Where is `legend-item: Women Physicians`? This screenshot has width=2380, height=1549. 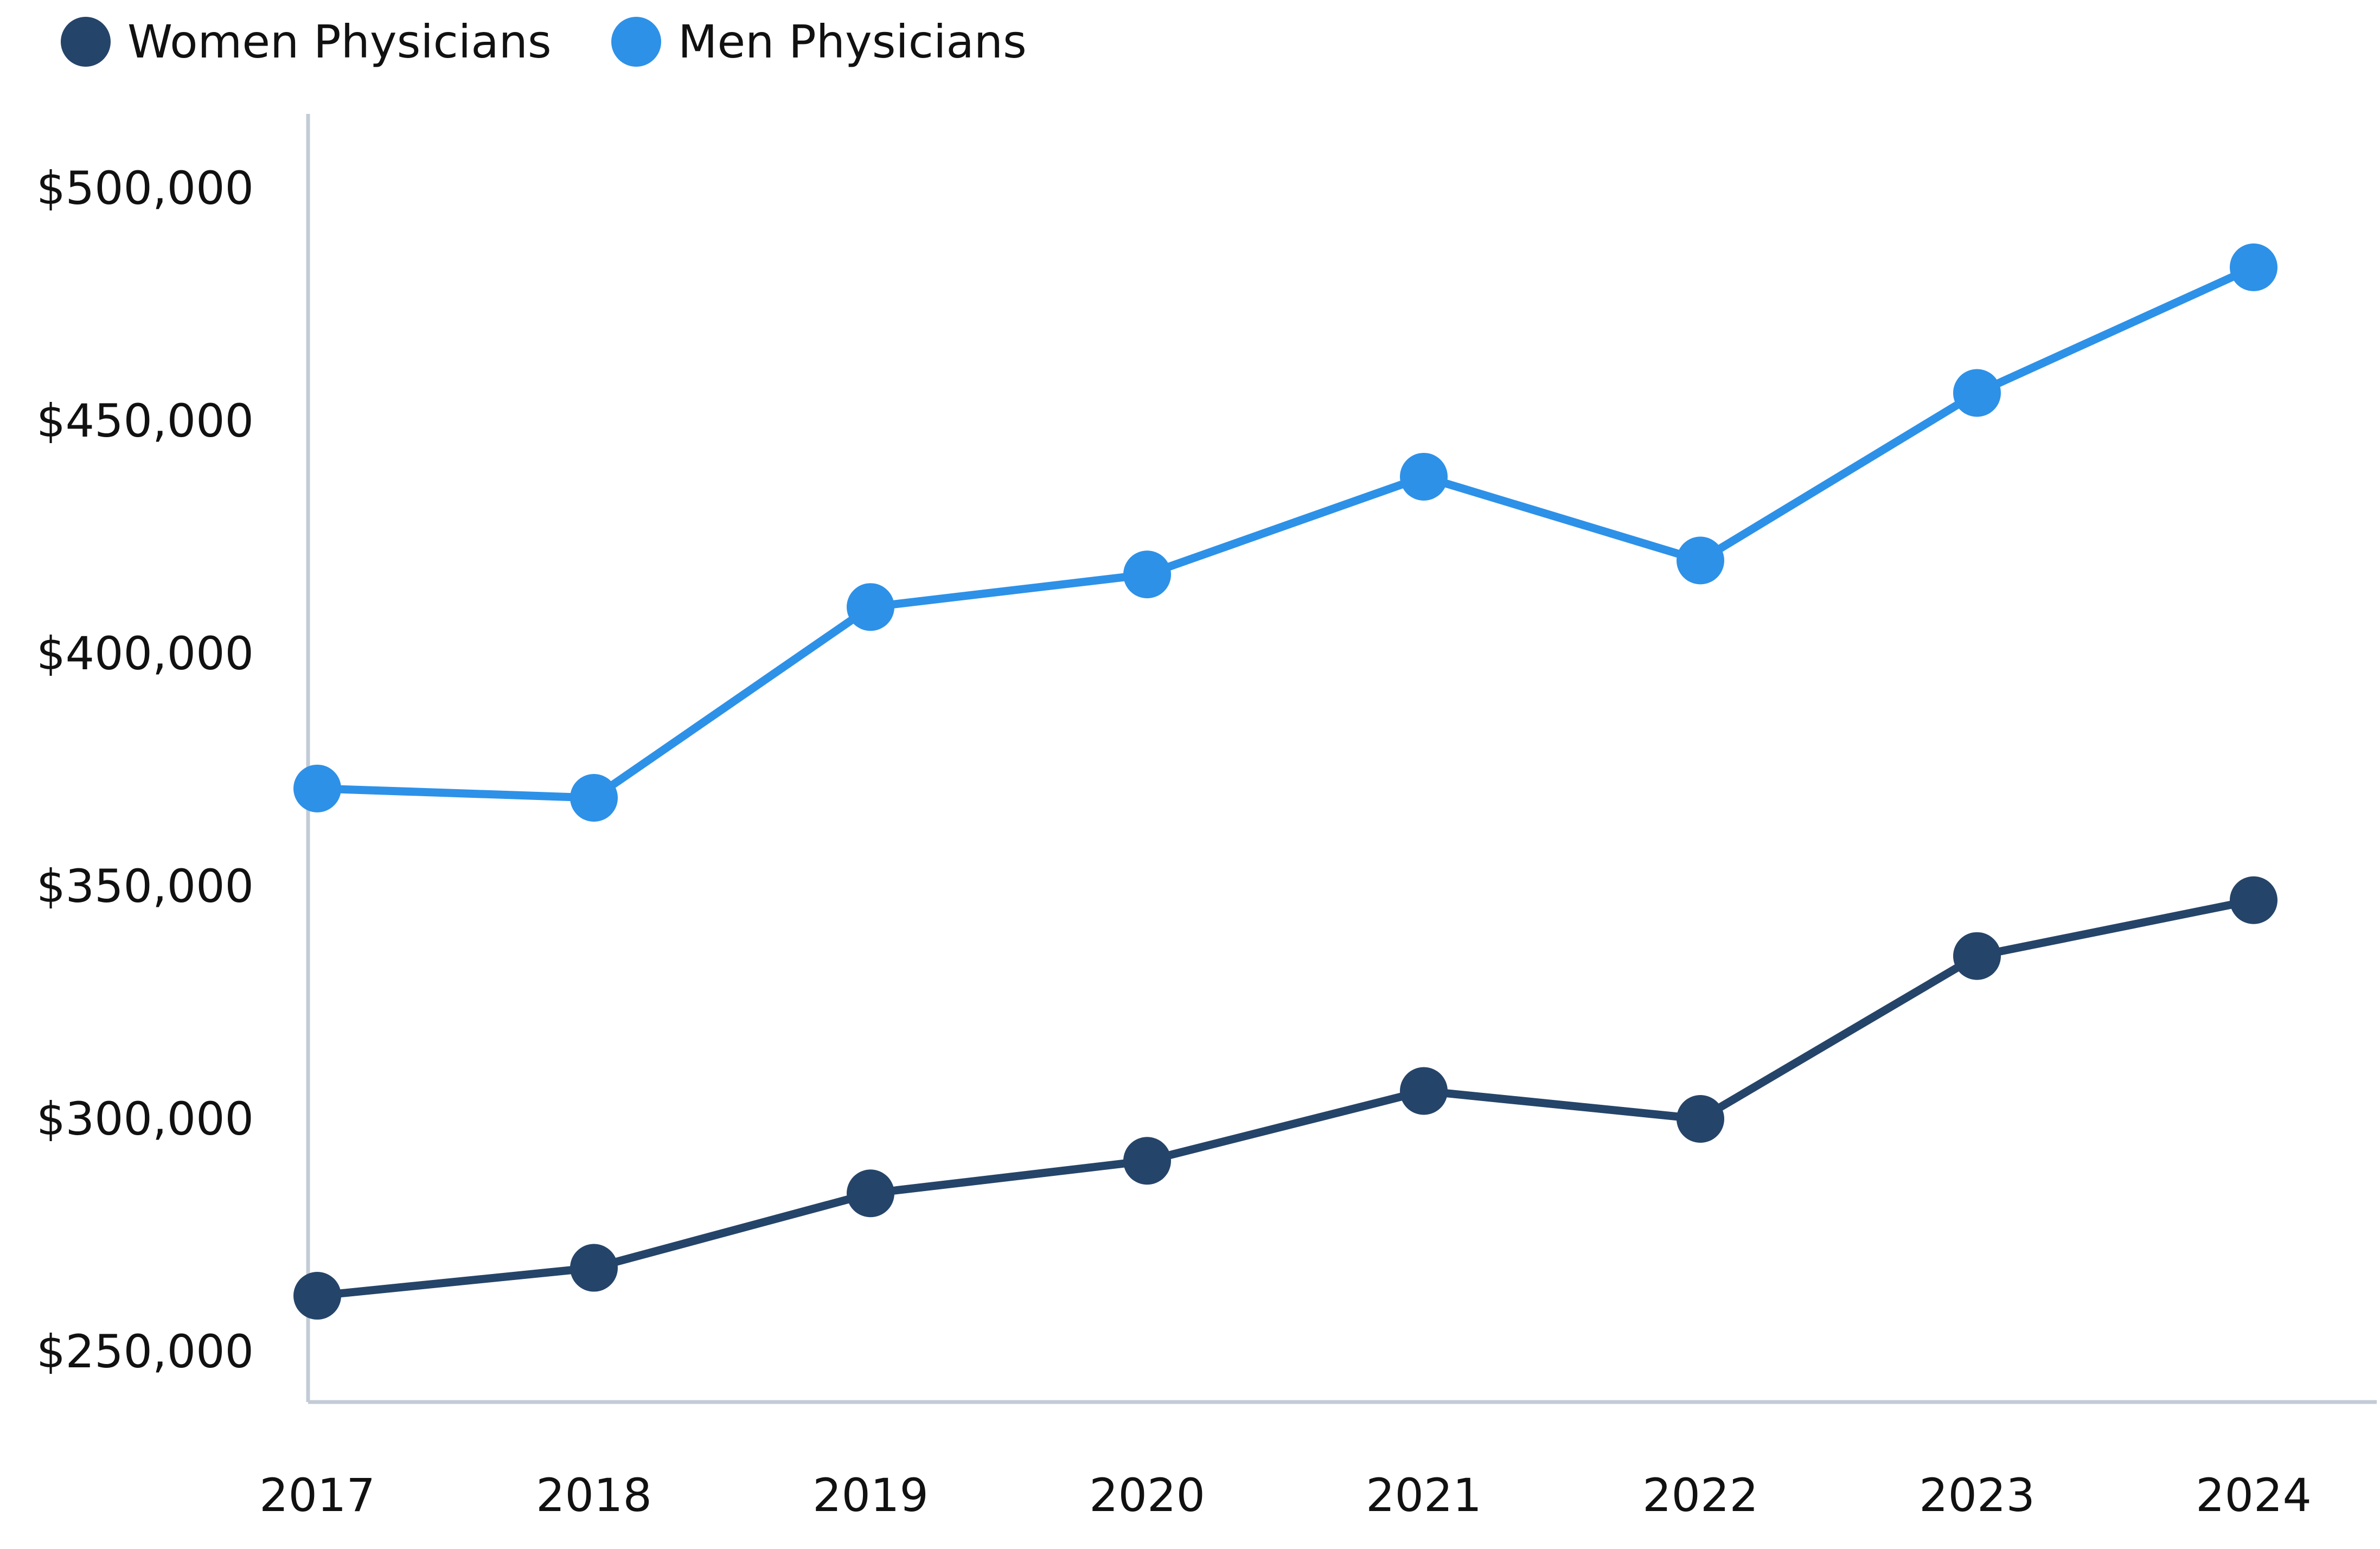
legend-item: Women Physicians is located at coordinates (306, 41).